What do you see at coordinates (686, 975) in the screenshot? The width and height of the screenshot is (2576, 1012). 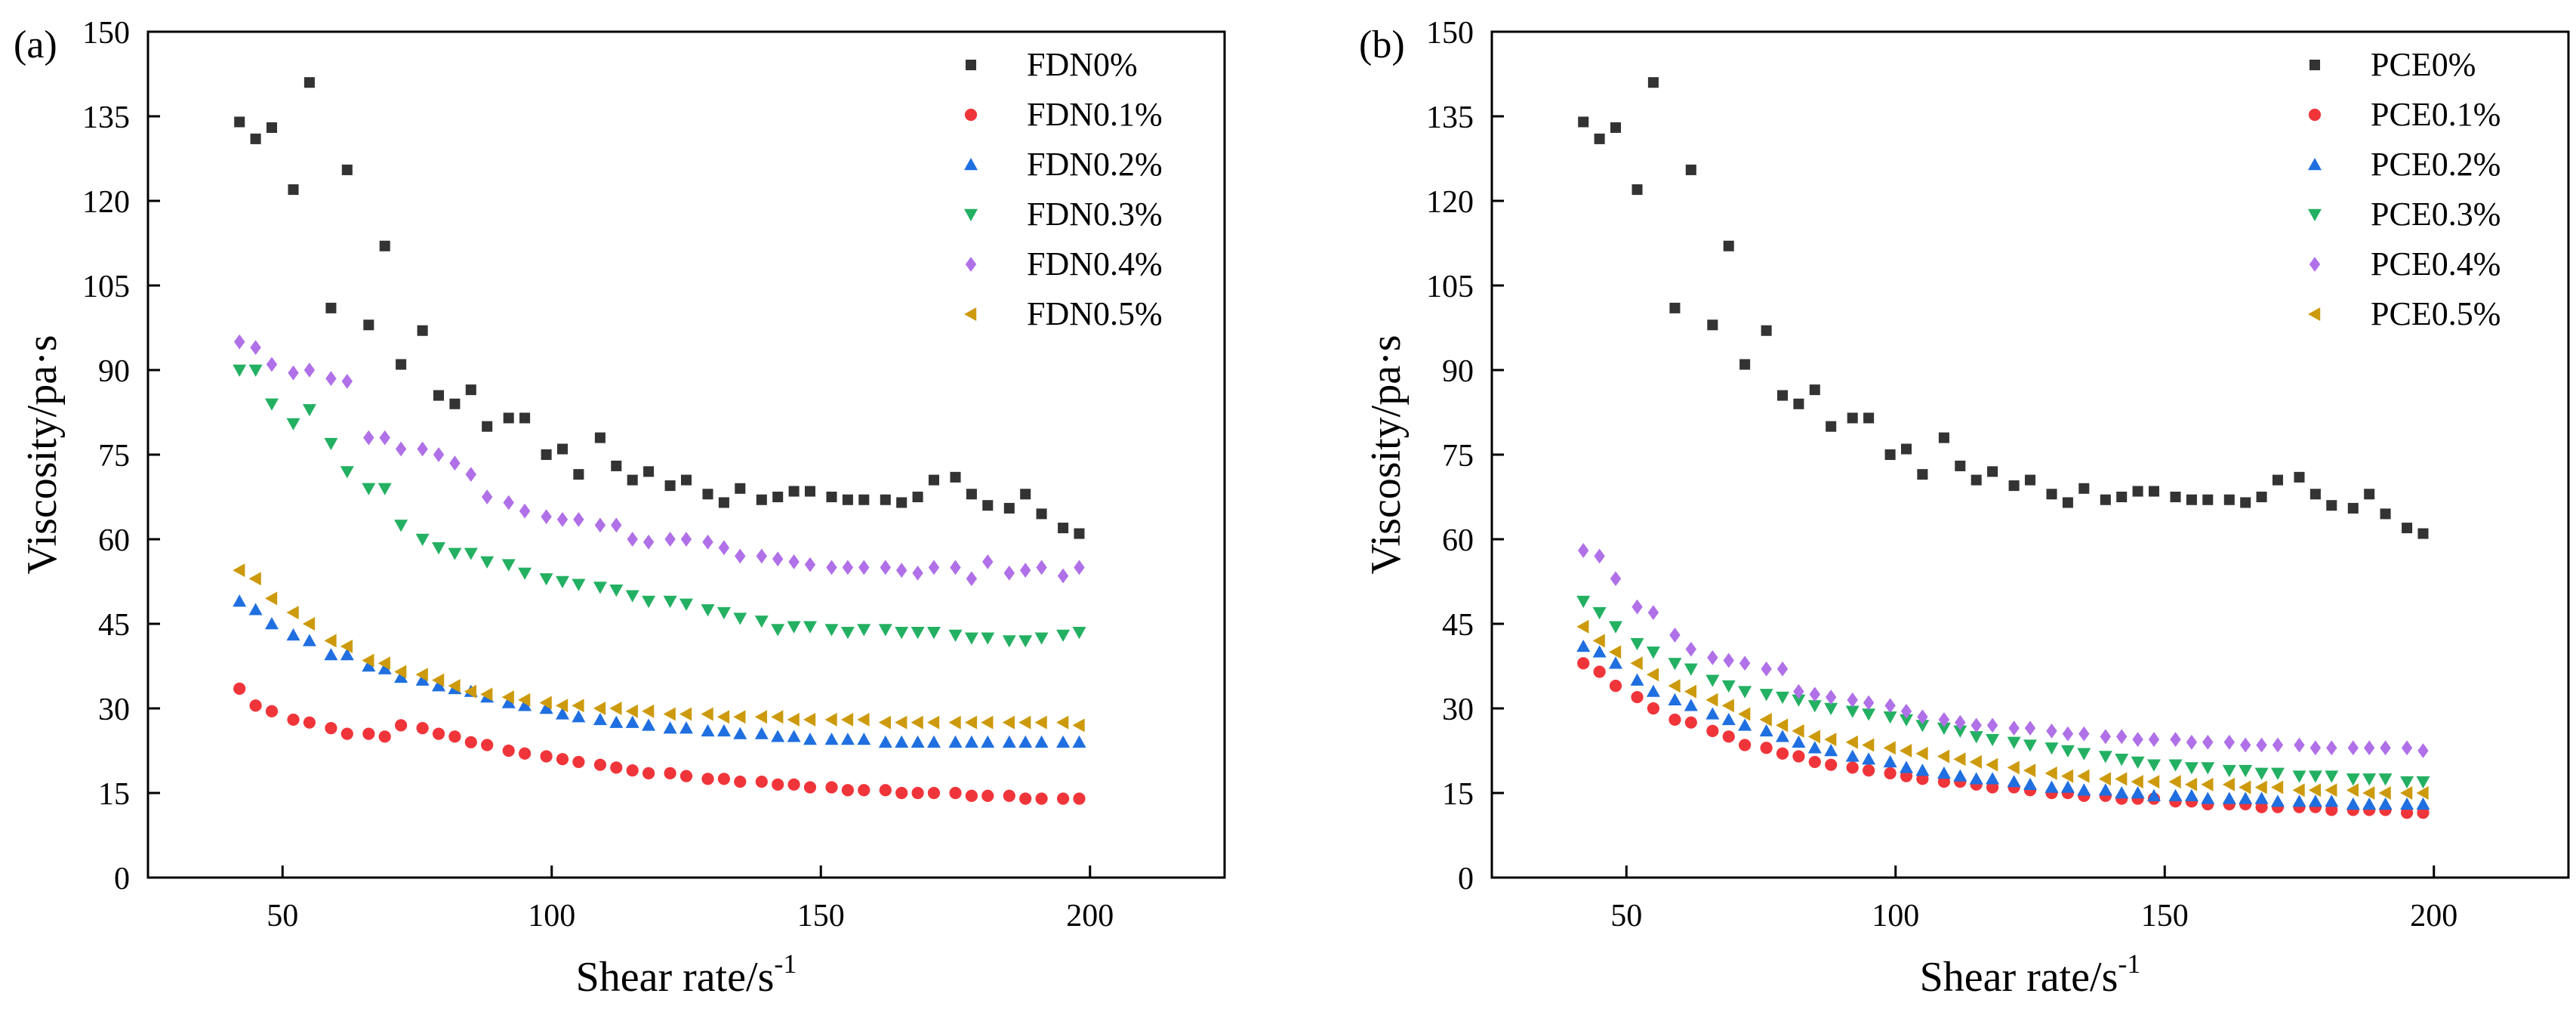 I see `x-axis-label: Shear rate/s-1` at bounding box center [686, 975].